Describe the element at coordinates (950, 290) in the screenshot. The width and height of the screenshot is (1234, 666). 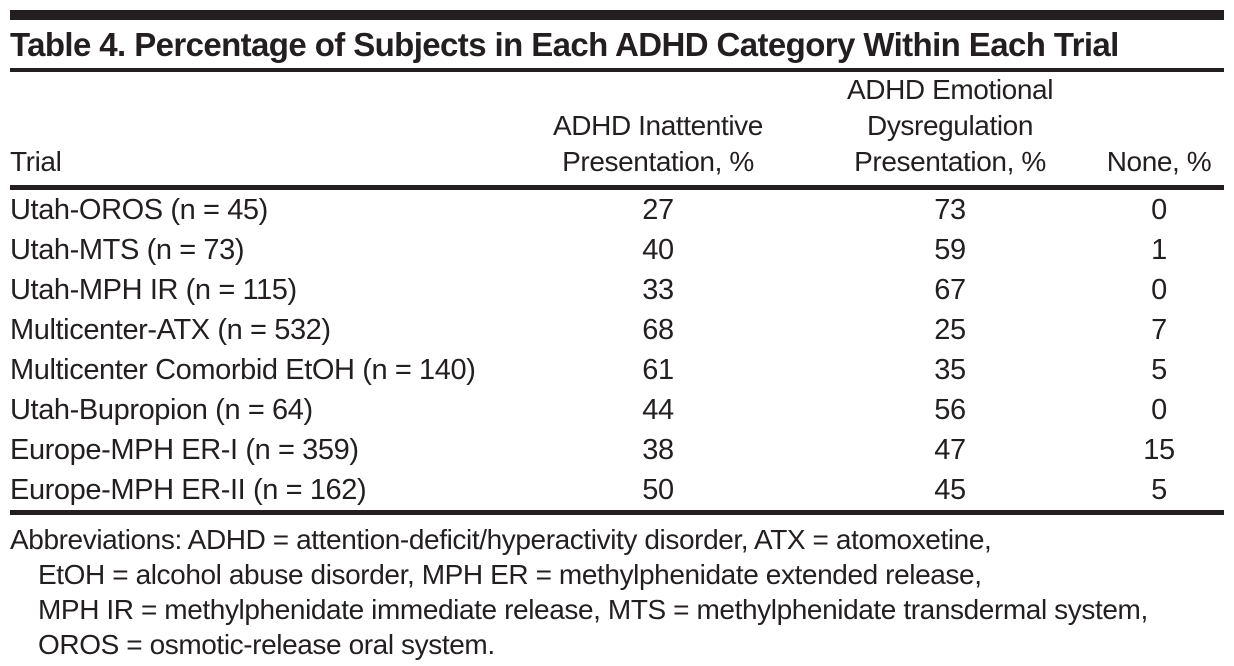
I see `dysregulation-value: 67` at that location.